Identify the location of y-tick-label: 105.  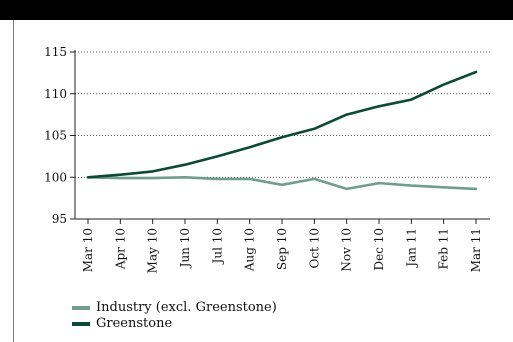
(55, 136).